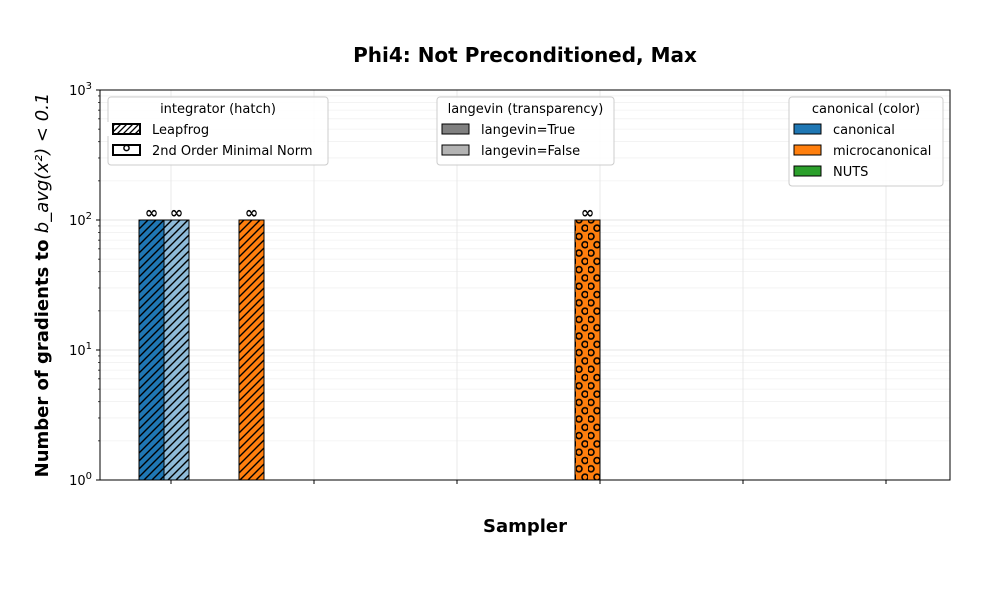 This screenshot has width=1000, height=600. Describe the element at coordinates (864, 130) in the screenshot. I see `legend-entry-label: canonical` at that location.